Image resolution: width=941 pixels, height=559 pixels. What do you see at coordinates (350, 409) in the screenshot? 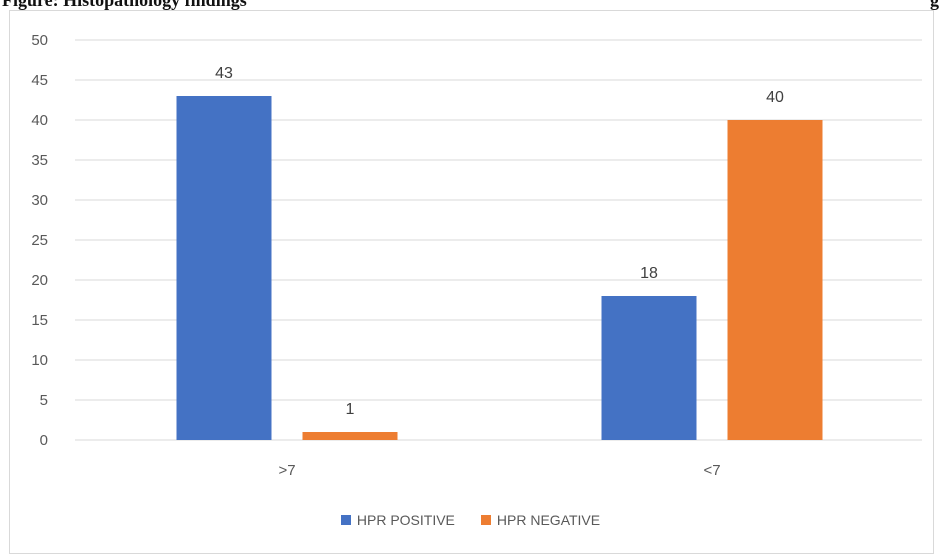
I see `data-label: 1` at bounding box center [350, 409].